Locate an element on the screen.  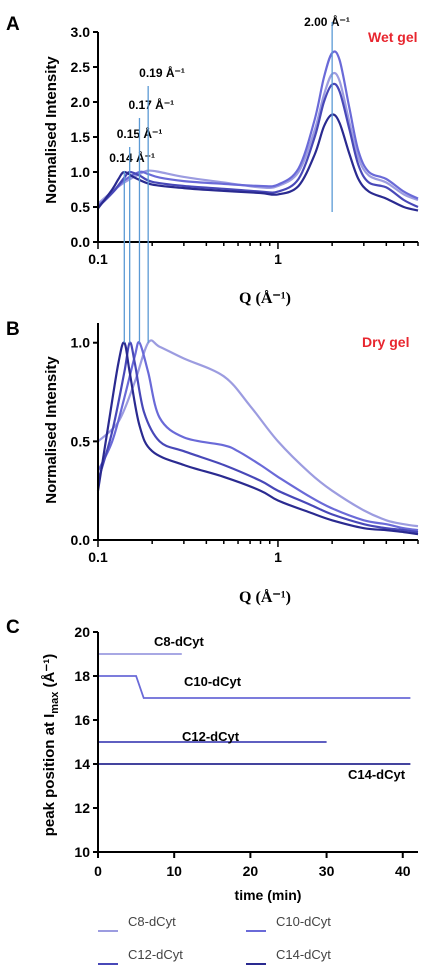
panel-c-xlabel: time (min) is located at coordinates (268, 895).